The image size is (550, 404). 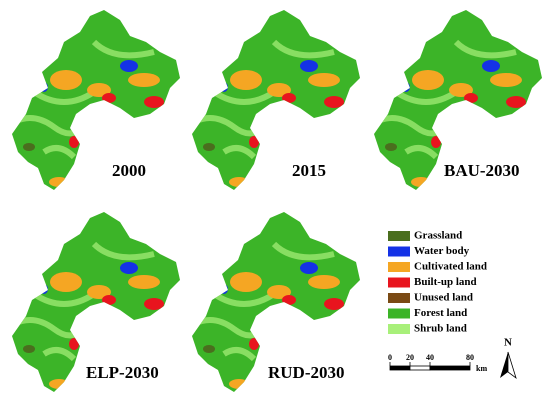 I want to click on panel-label: RUD-2030, so click(x=306, y=372).